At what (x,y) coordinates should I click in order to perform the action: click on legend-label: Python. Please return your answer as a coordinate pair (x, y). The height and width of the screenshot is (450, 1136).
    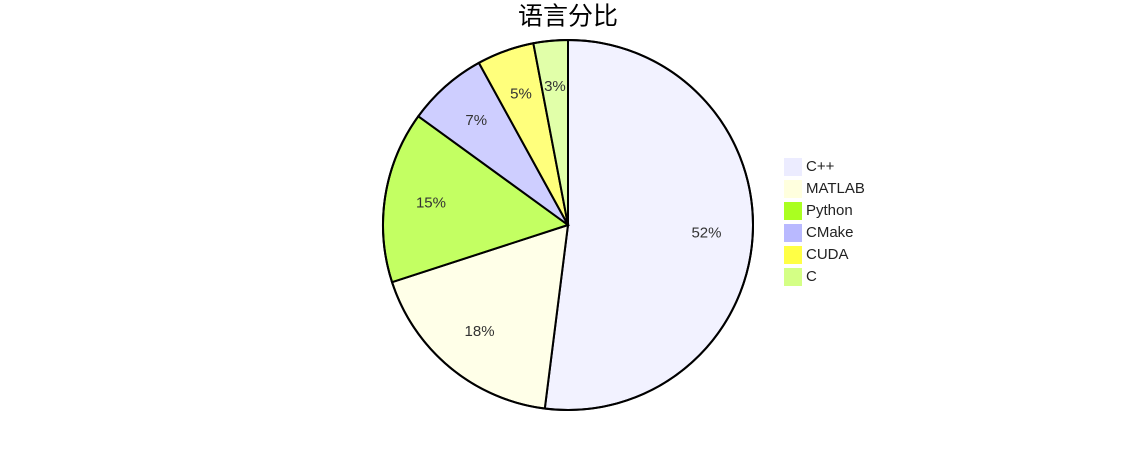
    Looking at the image, I should click on (829, 210).